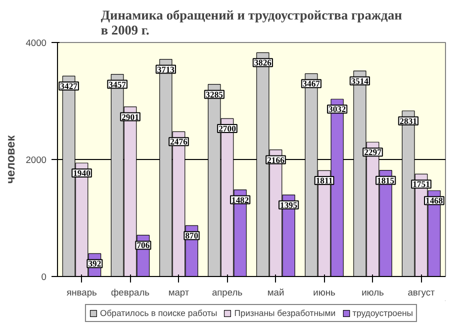 Image resolution: width=450 pixels, height=329 pixels. What do you see at coordinates (191, 235) in the screenshot?
I see `data-label: 870` at bounding box center [191, 235].